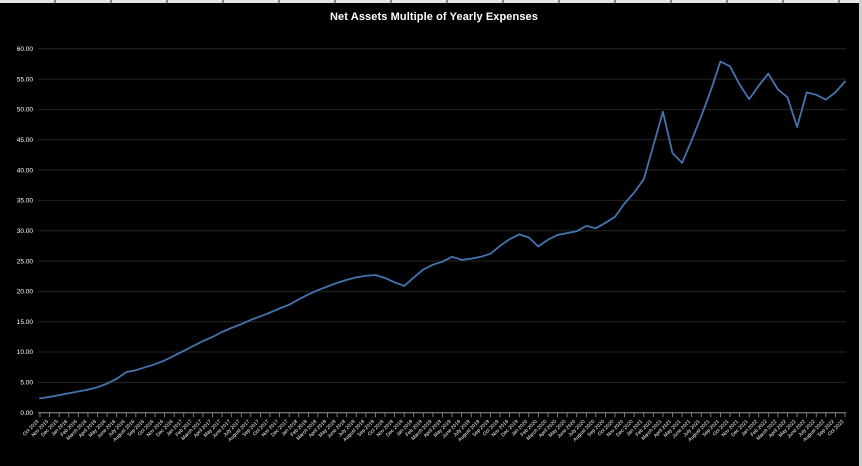 The height and width of the screenshot is (466, 862). Describe the element at coordinates (26, 383) in the screenshot. I see `svg-text: 5.00` at that location.